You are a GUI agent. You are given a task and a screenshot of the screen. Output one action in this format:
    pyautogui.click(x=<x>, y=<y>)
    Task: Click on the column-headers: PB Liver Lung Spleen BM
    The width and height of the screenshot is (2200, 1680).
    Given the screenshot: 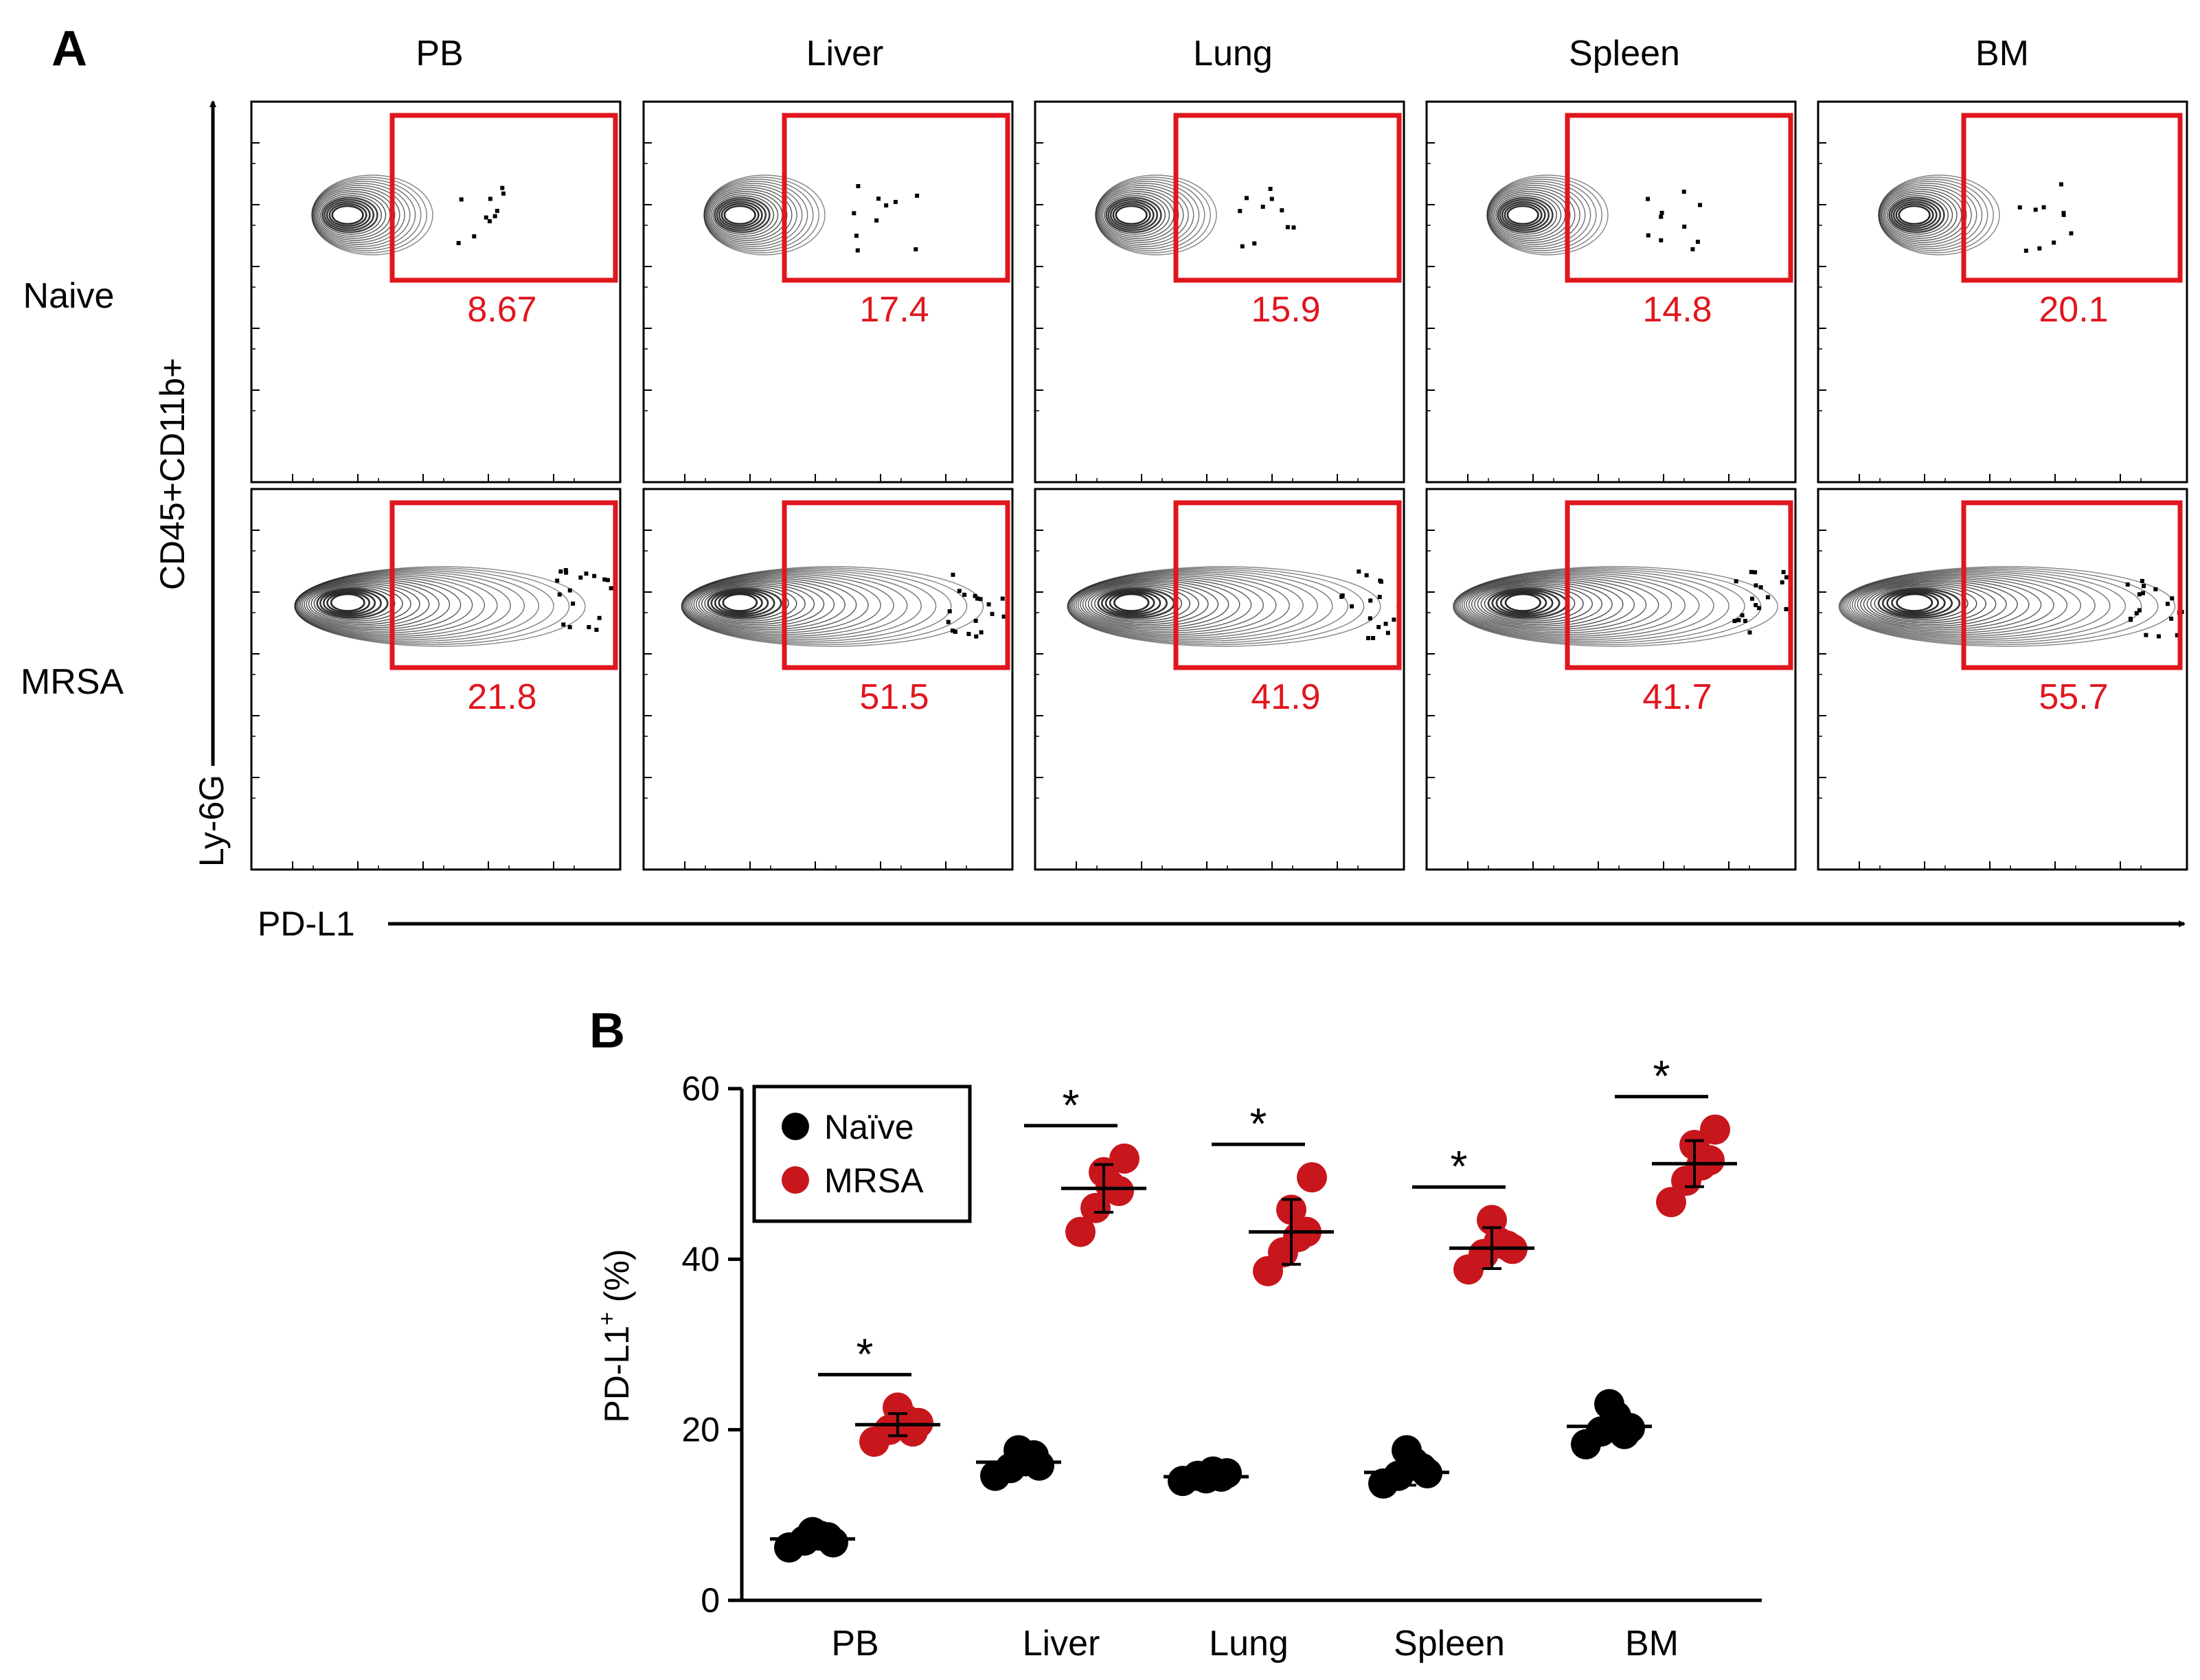 What is the action you would take?
    pyautogui.click(x=1222, y=53)
    